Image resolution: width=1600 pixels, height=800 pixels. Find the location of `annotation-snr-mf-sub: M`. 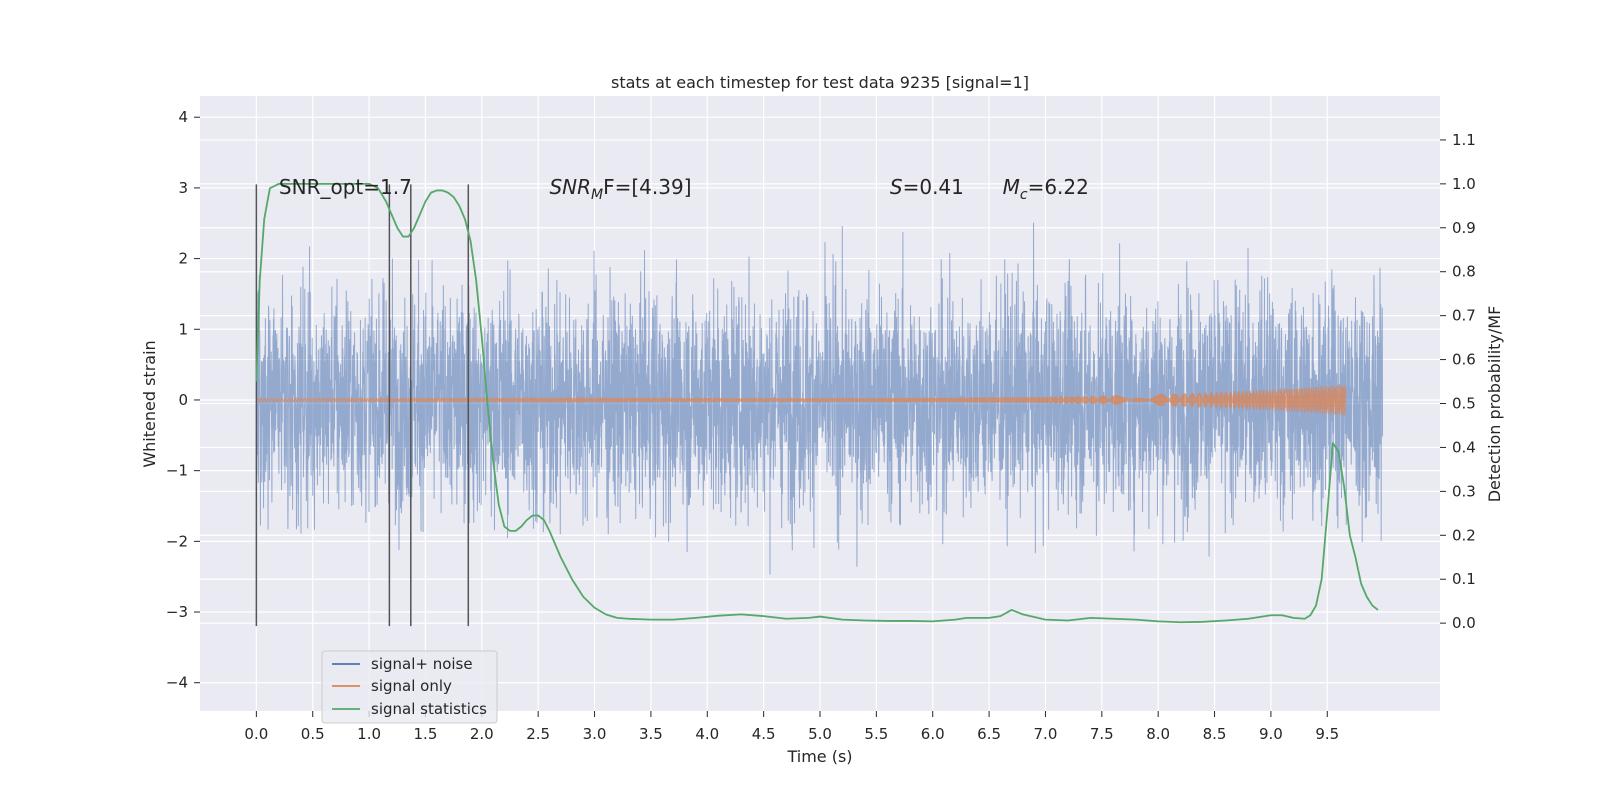

annotation-snr-mf-sub: M is located at coordinates (597, 195).